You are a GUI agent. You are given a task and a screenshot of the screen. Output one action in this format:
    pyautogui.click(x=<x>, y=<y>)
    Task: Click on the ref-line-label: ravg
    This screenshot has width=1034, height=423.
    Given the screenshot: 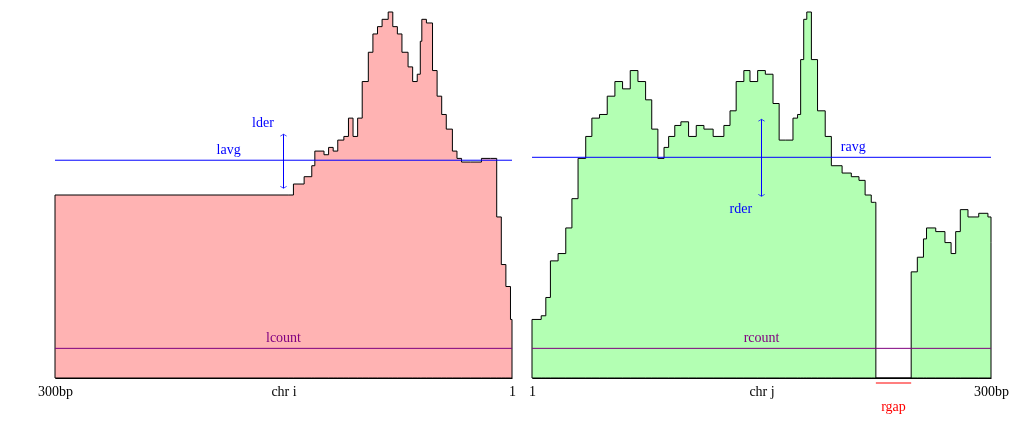 What is the action you would take?
    pyautogui.click(x=853, y=147)
    